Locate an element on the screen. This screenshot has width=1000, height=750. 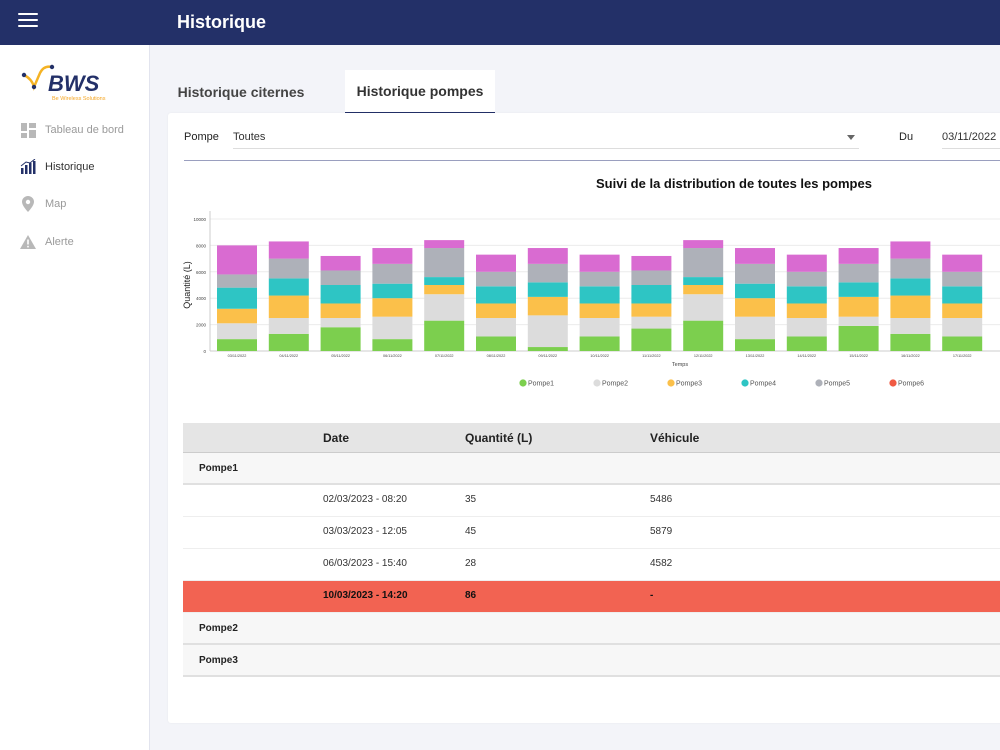
cell-quantity: 28 is located at coordinates (471, 563).